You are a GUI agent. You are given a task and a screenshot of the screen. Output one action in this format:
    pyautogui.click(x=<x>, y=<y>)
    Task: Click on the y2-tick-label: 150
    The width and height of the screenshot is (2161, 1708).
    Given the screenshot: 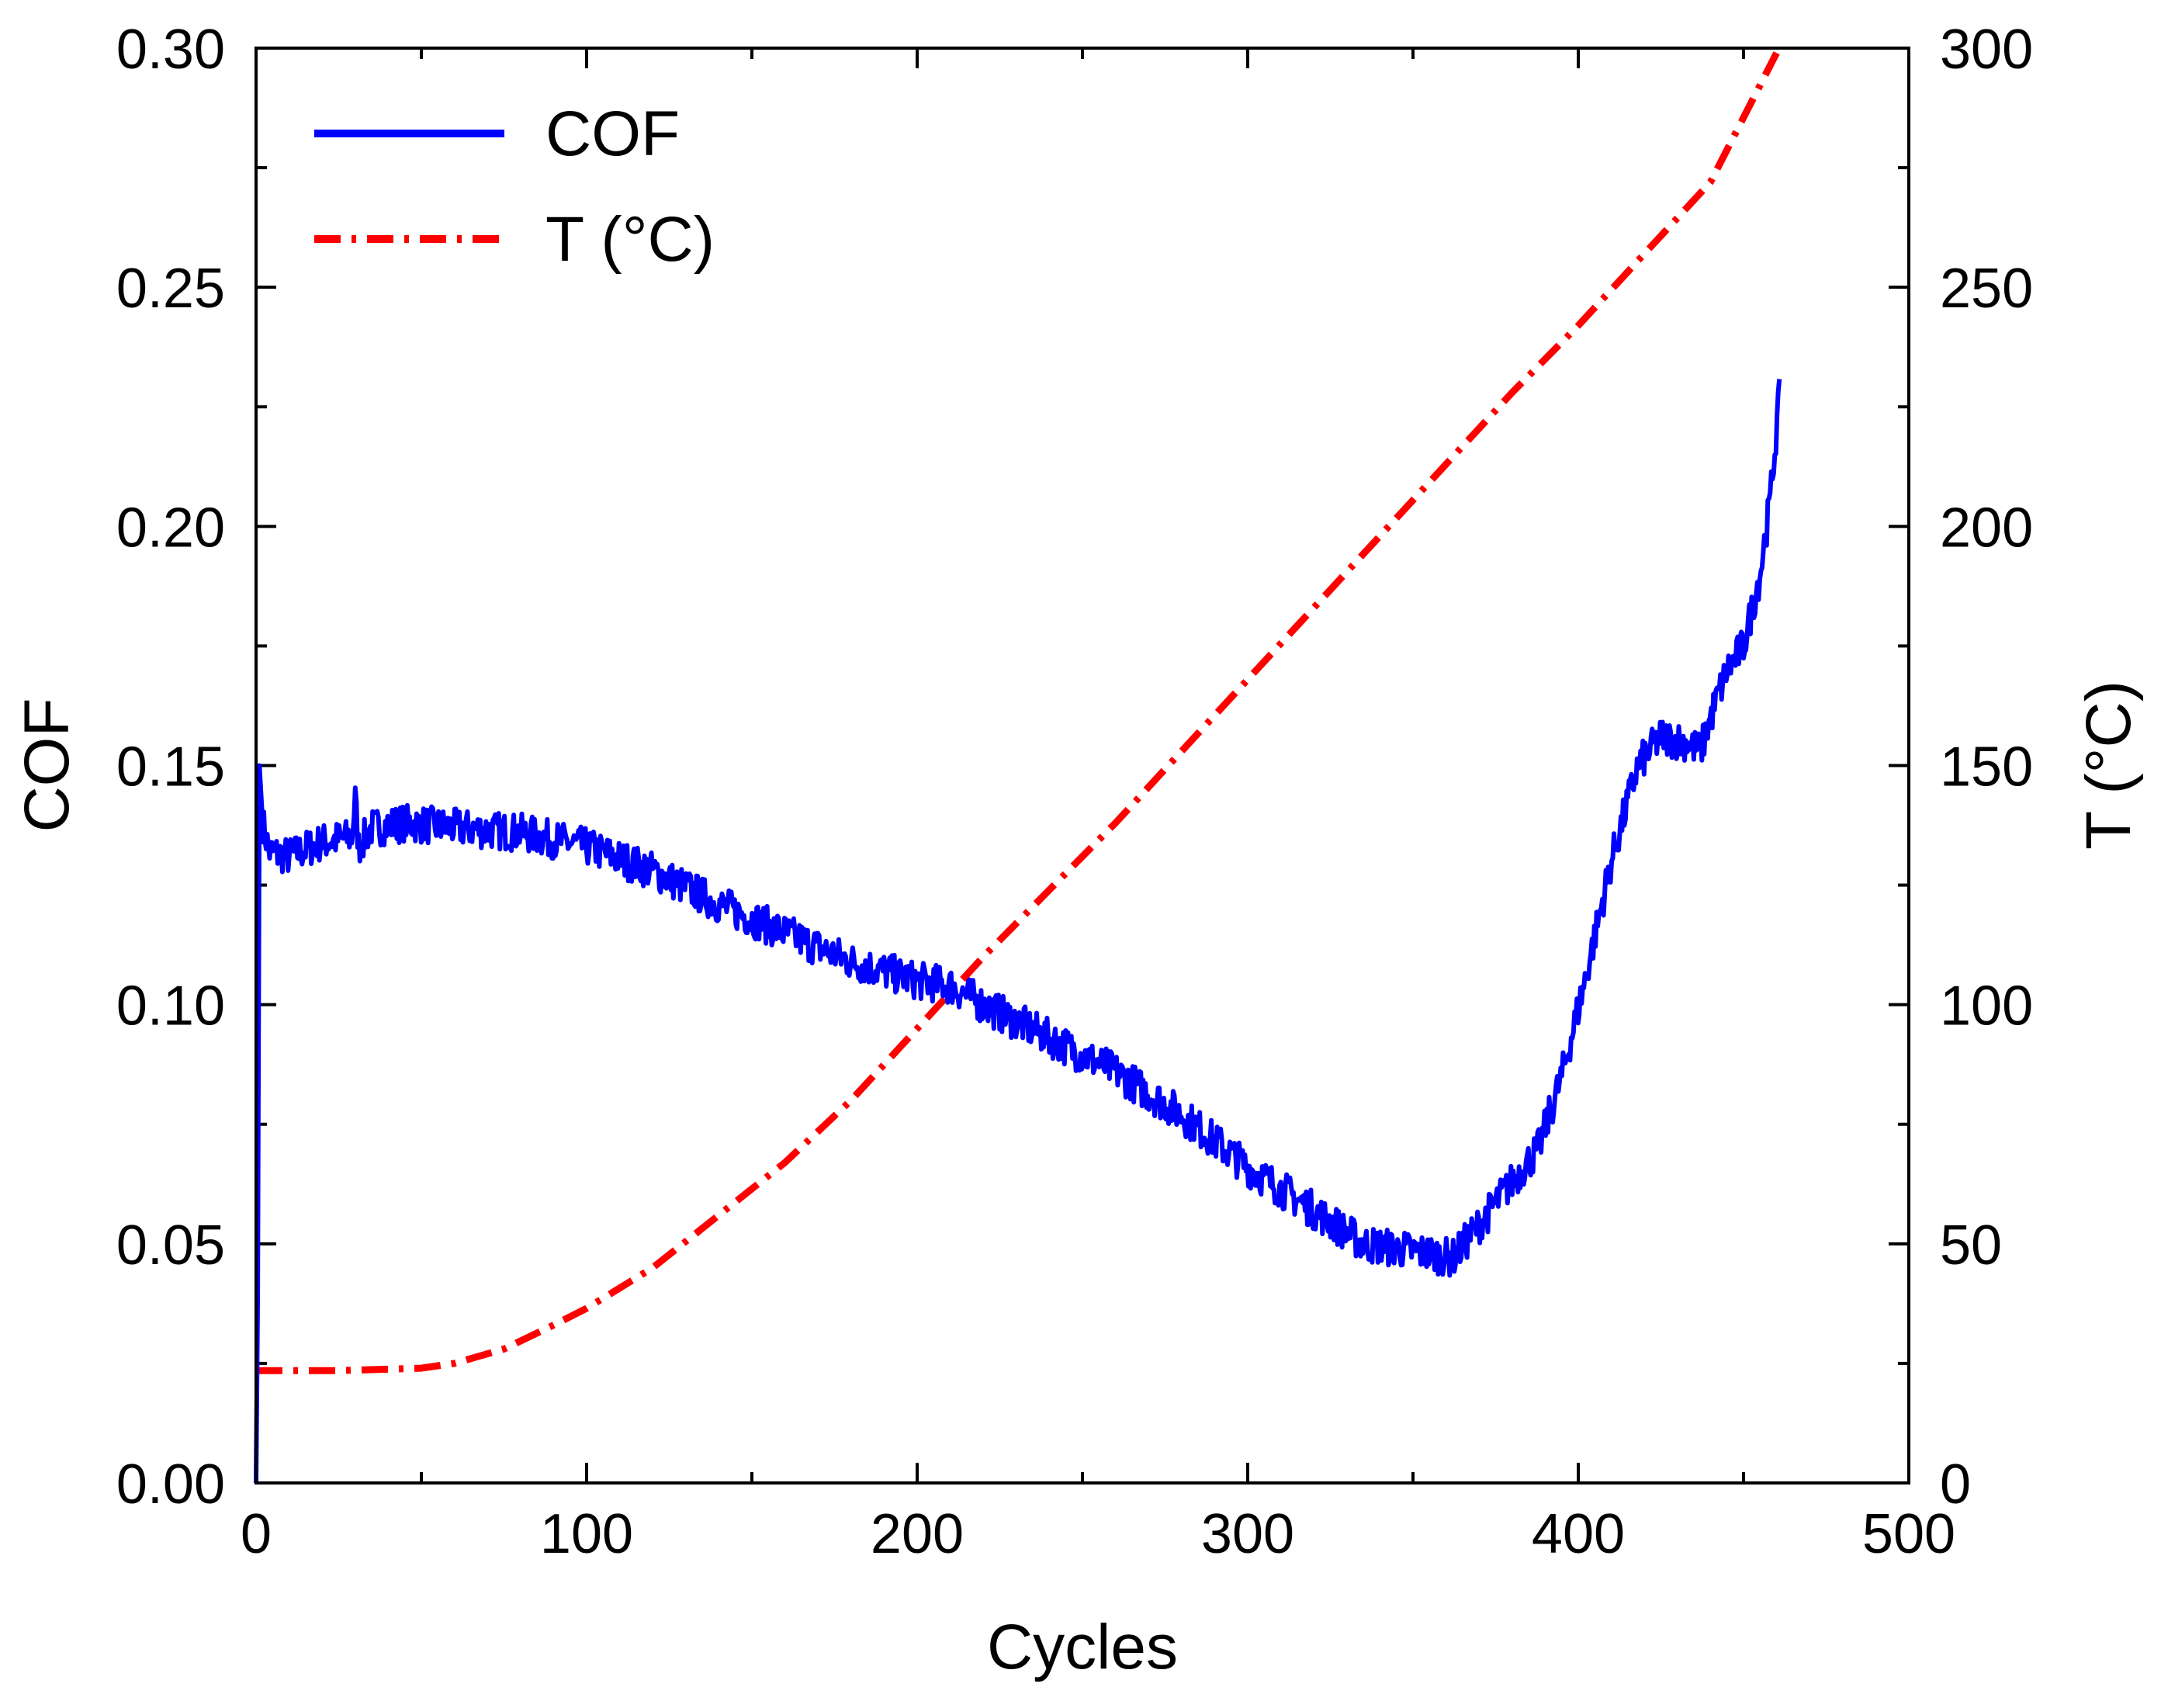 What is the action you would take?
    pyautogui.click(x=1987, y=767)
    